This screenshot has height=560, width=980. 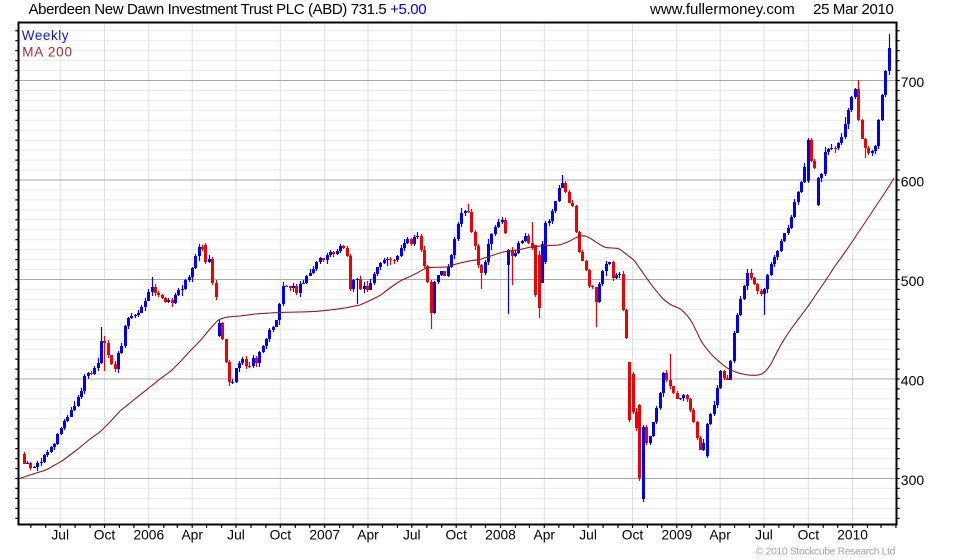 What do you see at coordinates (324, 535) in the screenshot?
I see `svg-text: 2007` at bounding box center [324, 535].